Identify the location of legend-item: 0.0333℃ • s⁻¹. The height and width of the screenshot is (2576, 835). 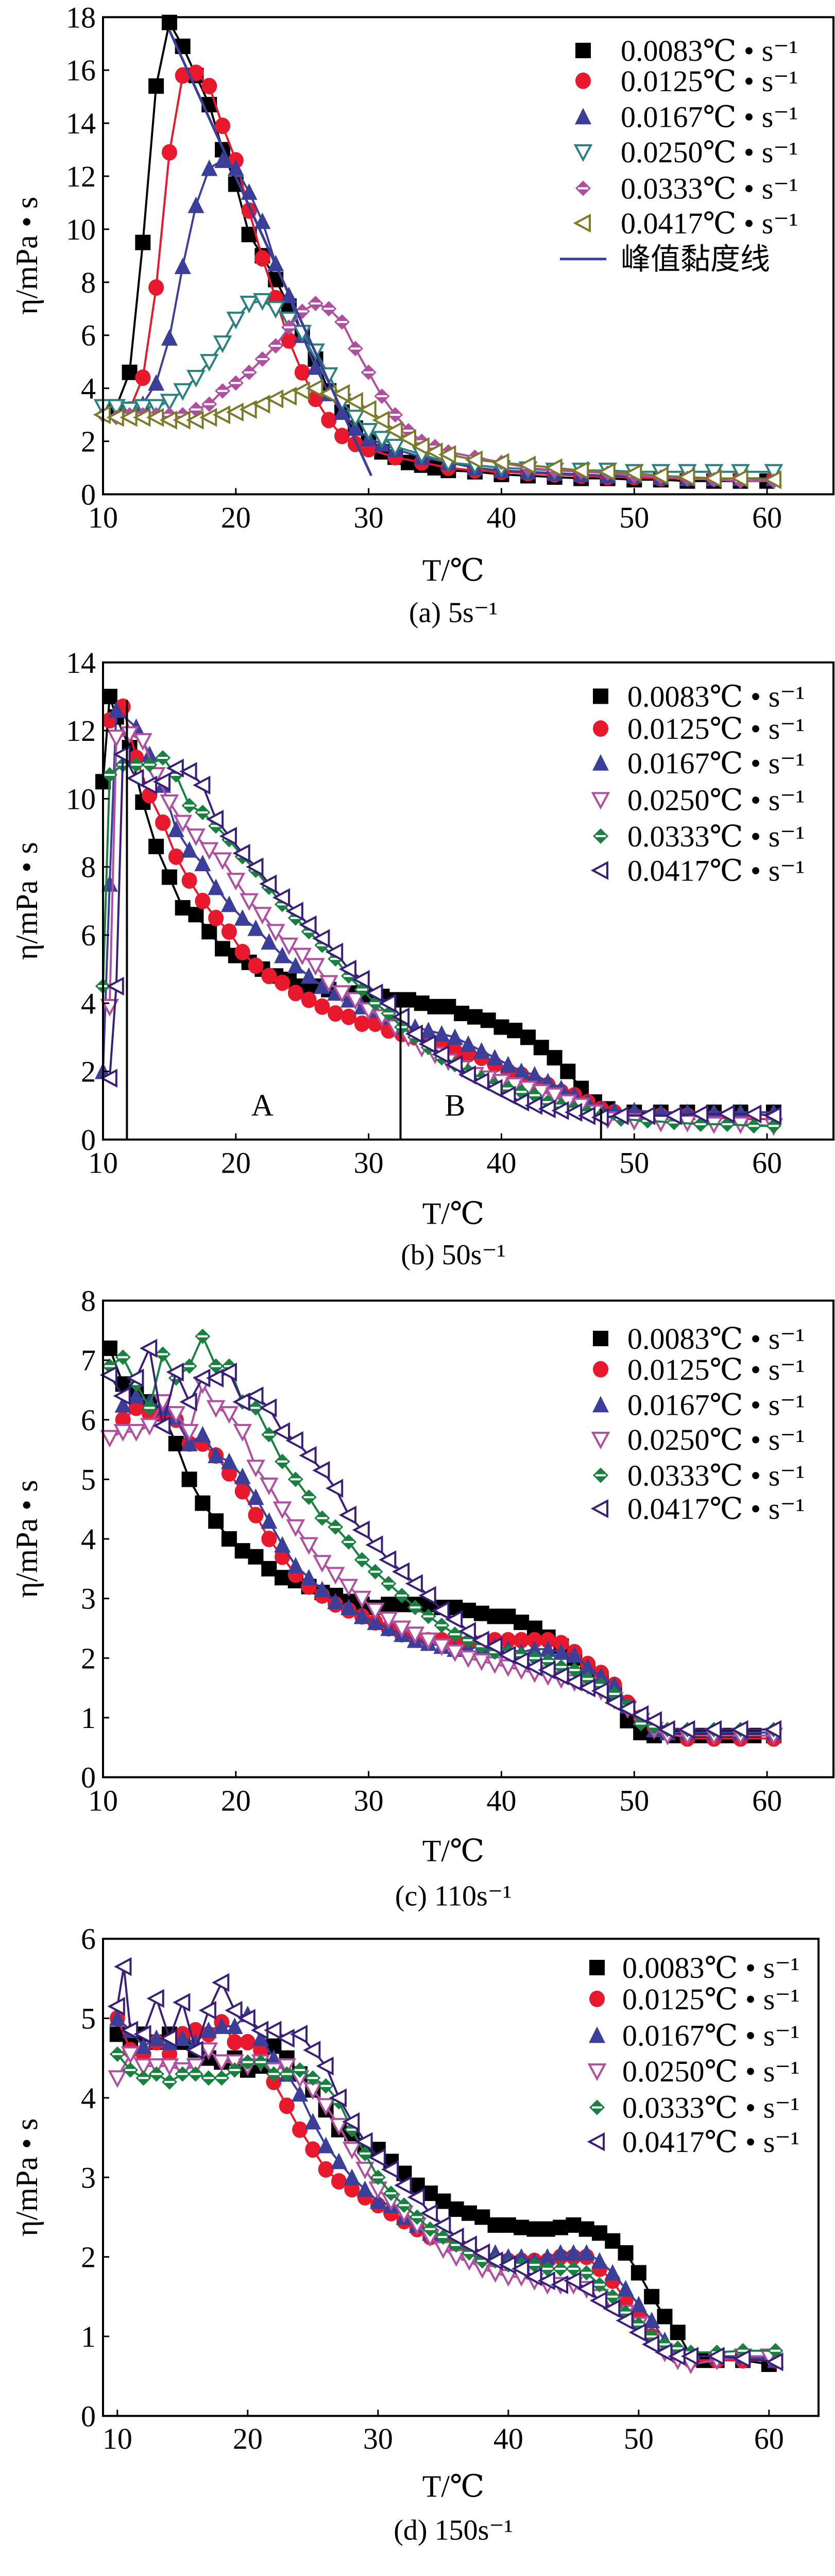
(699, 1476).